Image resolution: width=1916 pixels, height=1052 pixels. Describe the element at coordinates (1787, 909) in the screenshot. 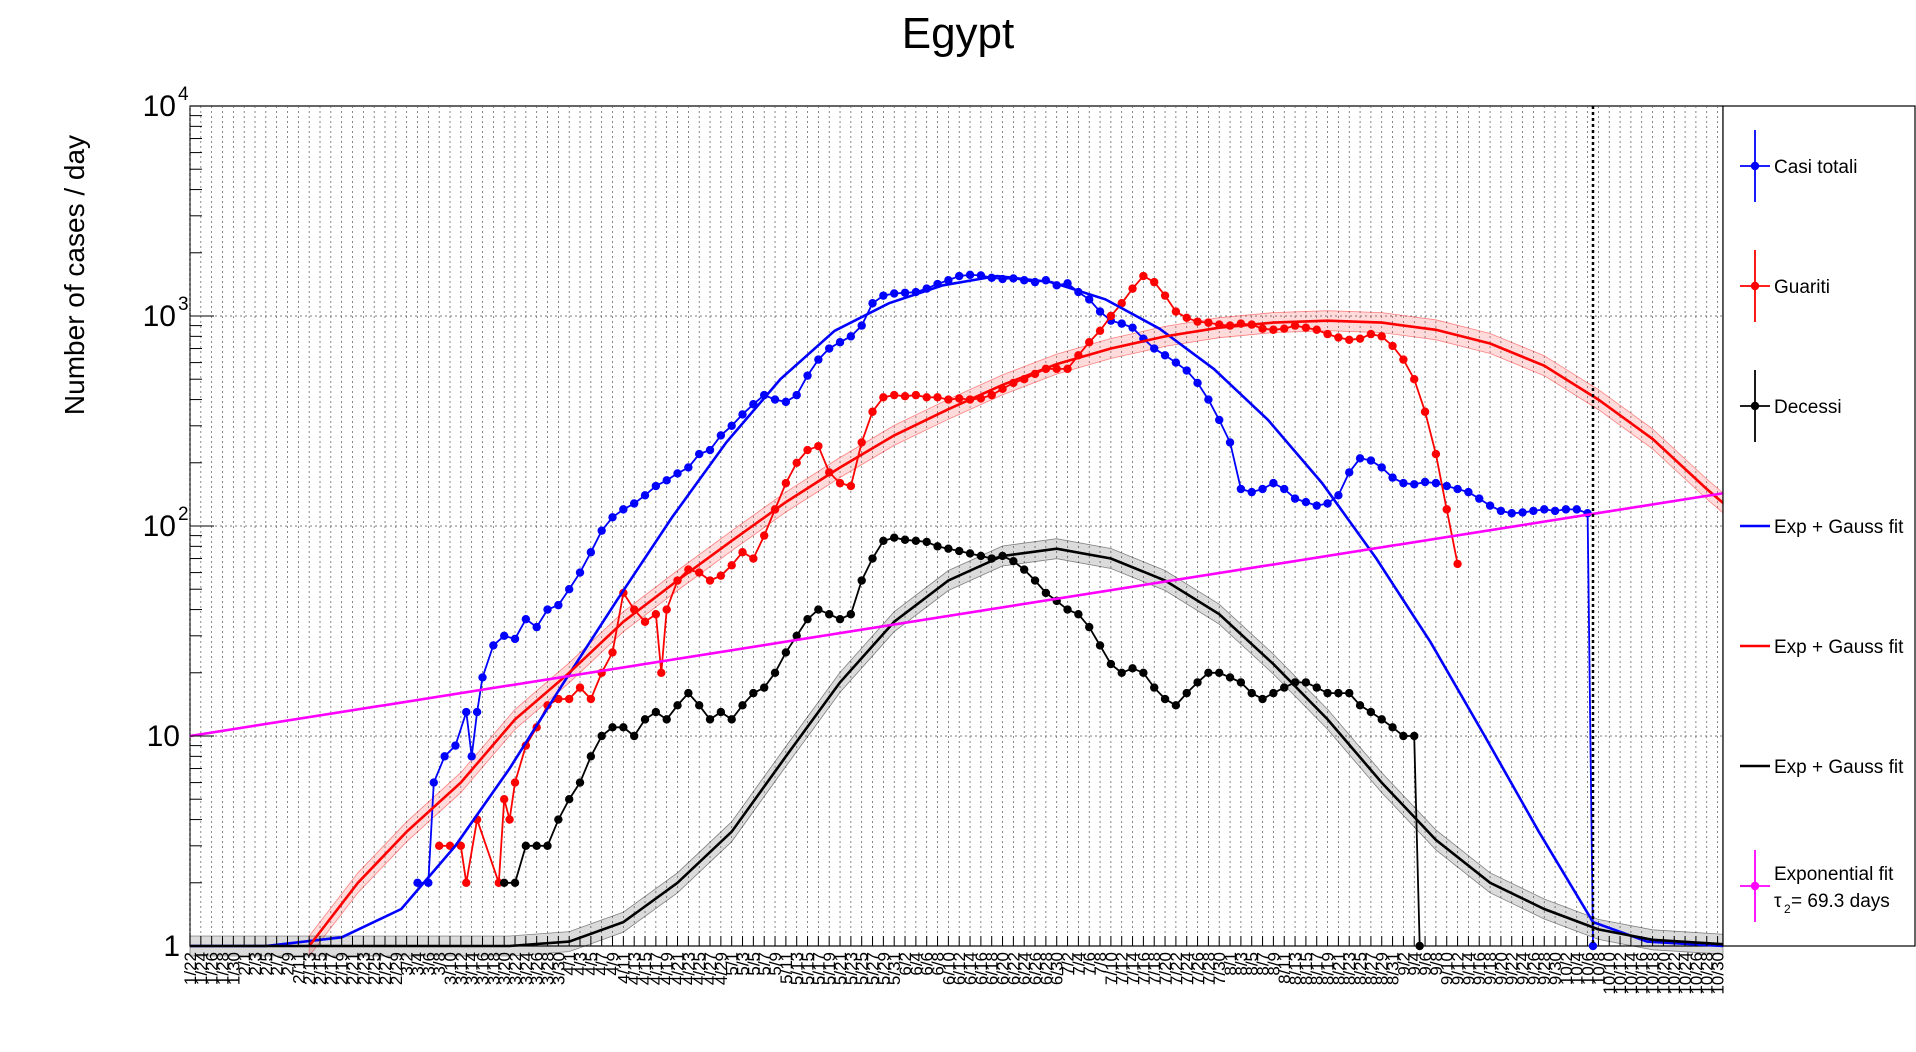

I see `legend-label-sub: 2` at that location.